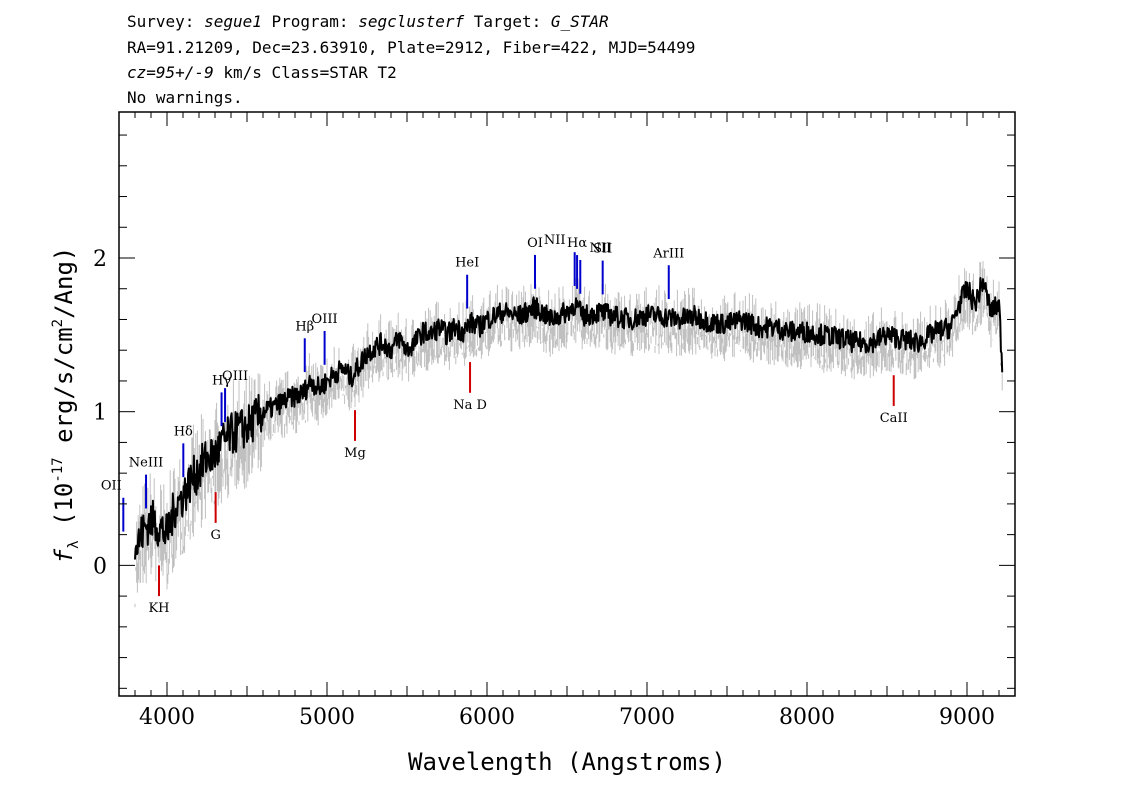  Describe the element at coordinates (183, 431) in the screenshot. I see `emission-line-label-2: Hδ` at that location.